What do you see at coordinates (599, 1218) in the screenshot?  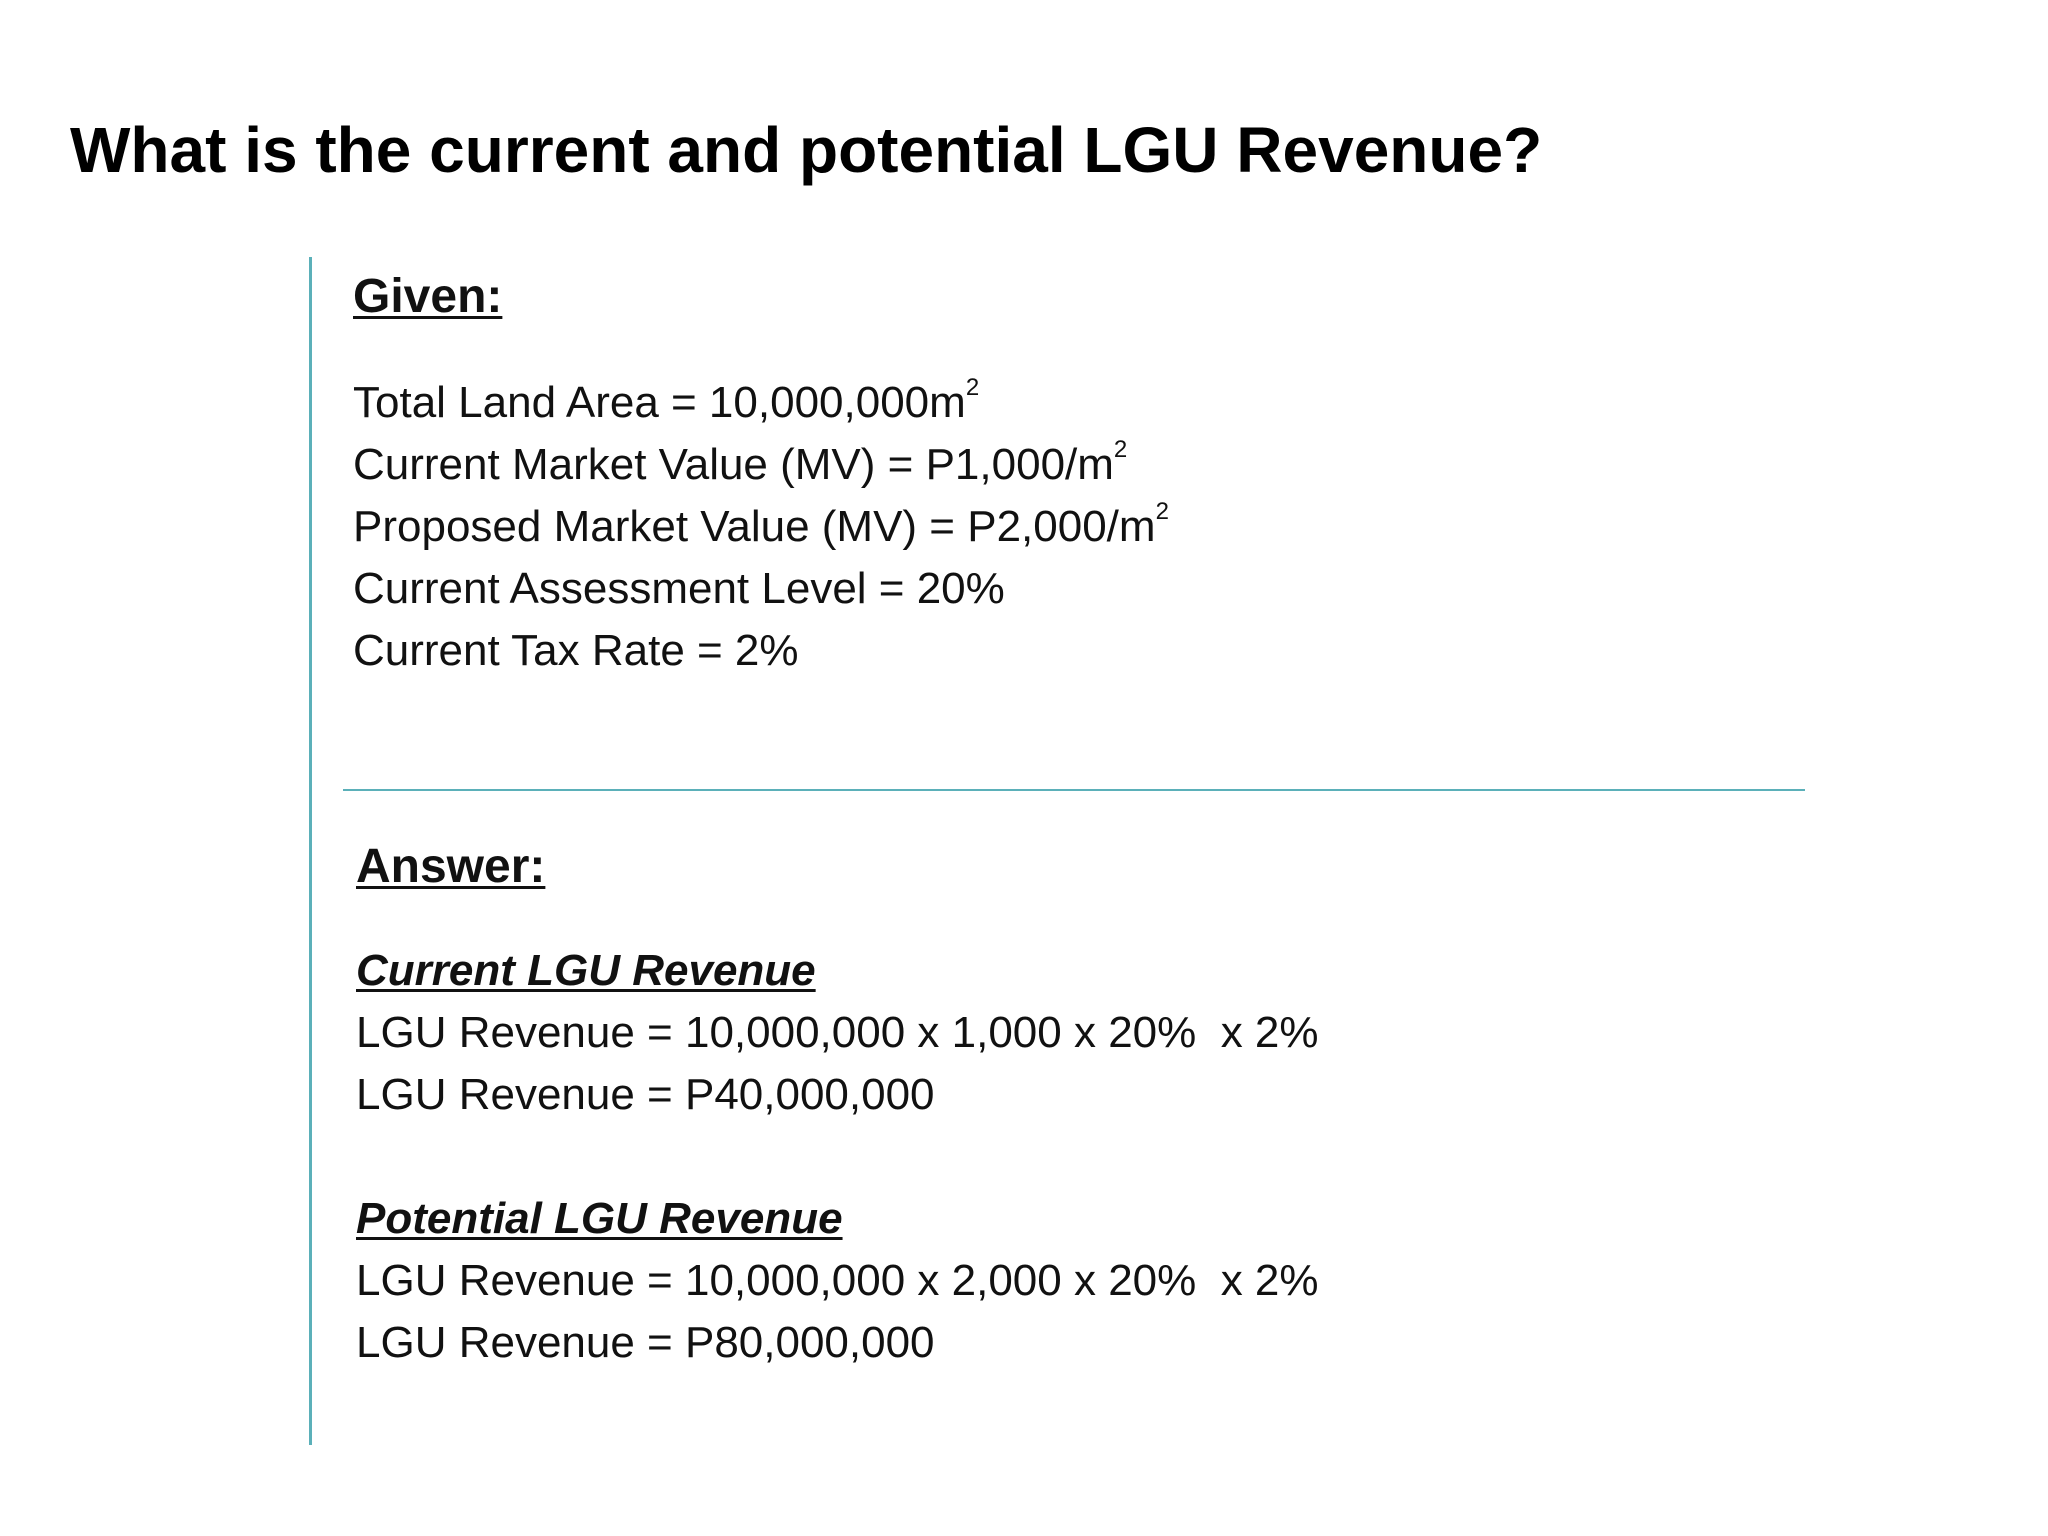 I see `potential-revenue-heading: Potential LGU Revenue` at bounding box center [599, 1218].